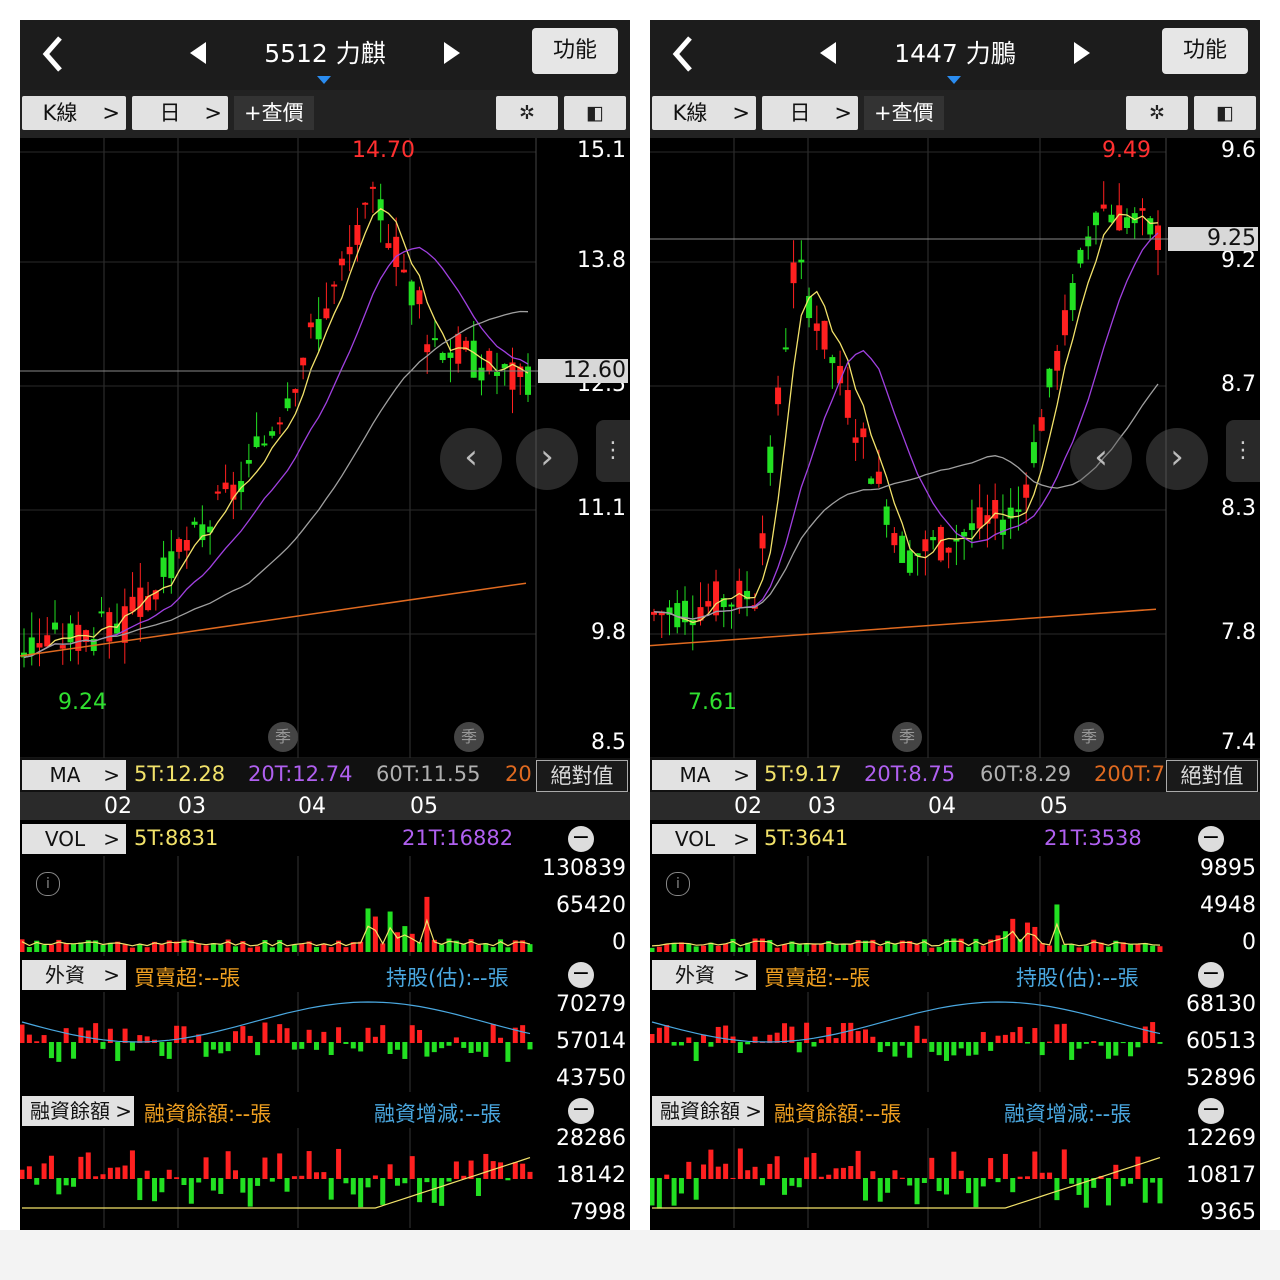 The image size is (1280, 1280). What do you see at coordinates (906, 1022) in the screenshot?
I see `overlay-line` at bounding box center [906, 1022].